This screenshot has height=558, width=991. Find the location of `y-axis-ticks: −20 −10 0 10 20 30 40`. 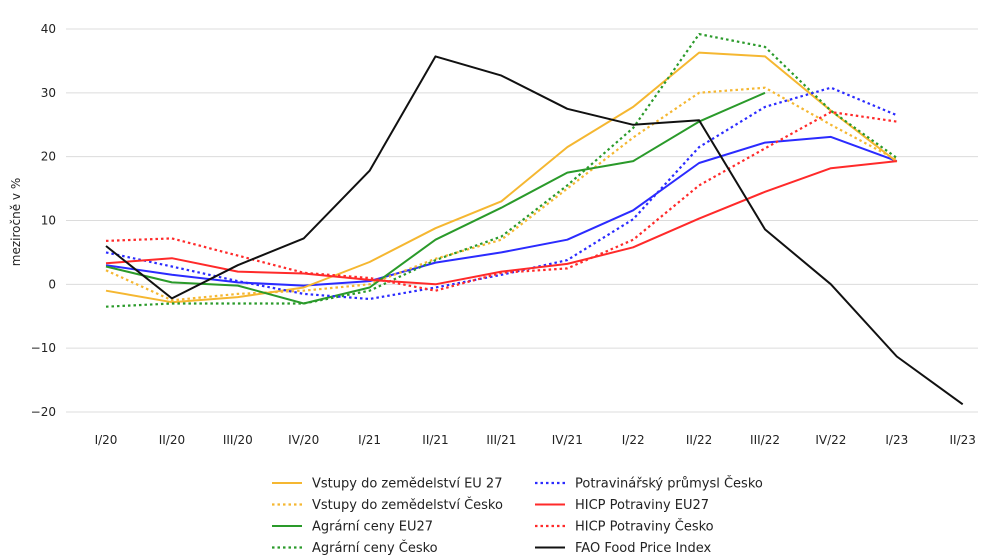

y-axis-ticks: −20 −10 0 10 20 30 40 is located at coordinates (43, 220).